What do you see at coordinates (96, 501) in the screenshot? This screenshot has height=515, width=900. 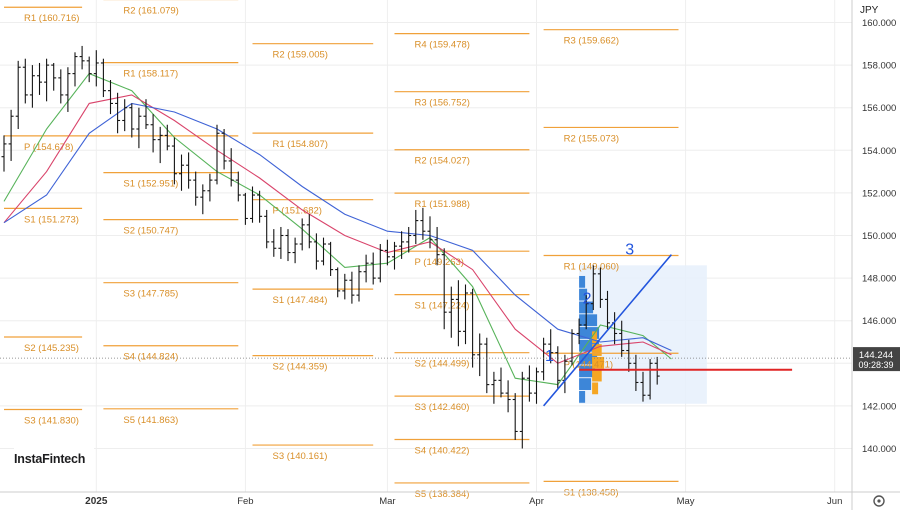 I see `x-tick-label: 2025` at bounding box center [96, 501].